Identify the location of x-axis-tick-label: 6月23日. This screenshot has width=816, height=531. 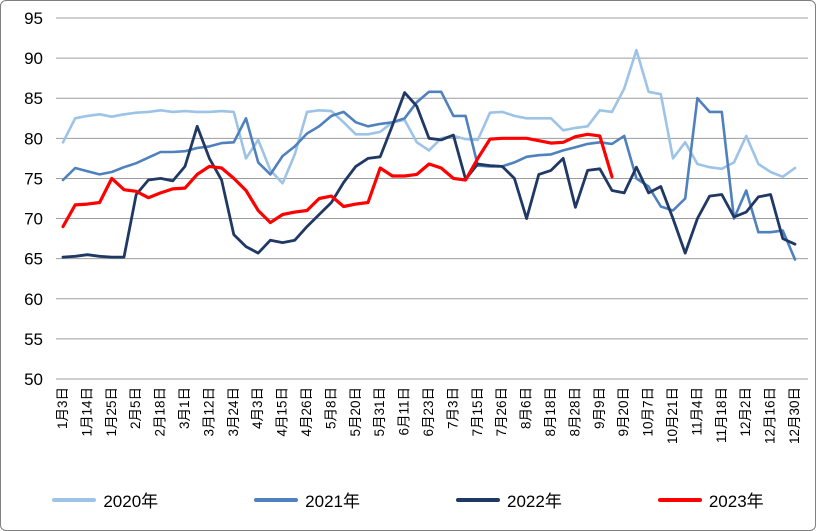
(428, 412).